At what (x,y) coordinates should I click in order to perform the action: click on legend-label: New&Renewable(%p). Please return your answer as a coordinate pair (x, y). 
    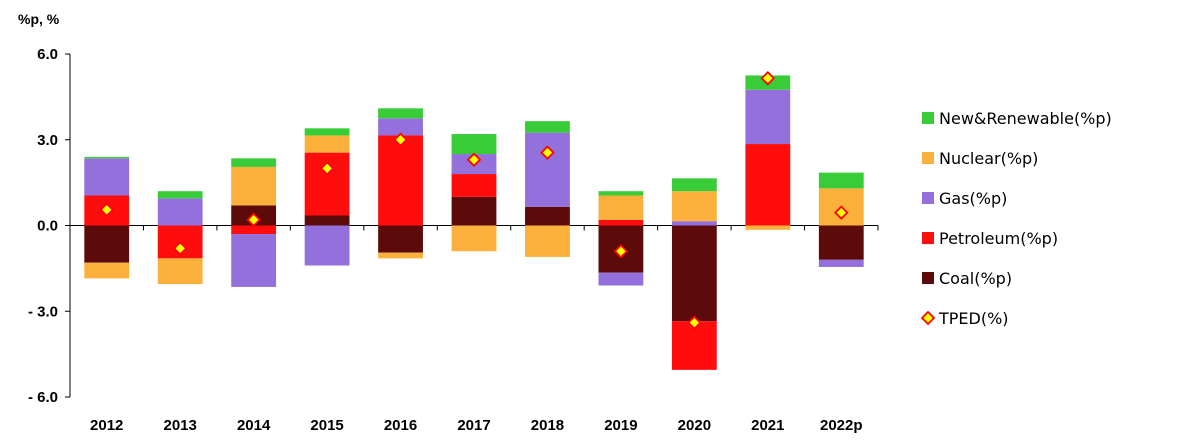
    Looking at the image, I should click on (1025, 118).